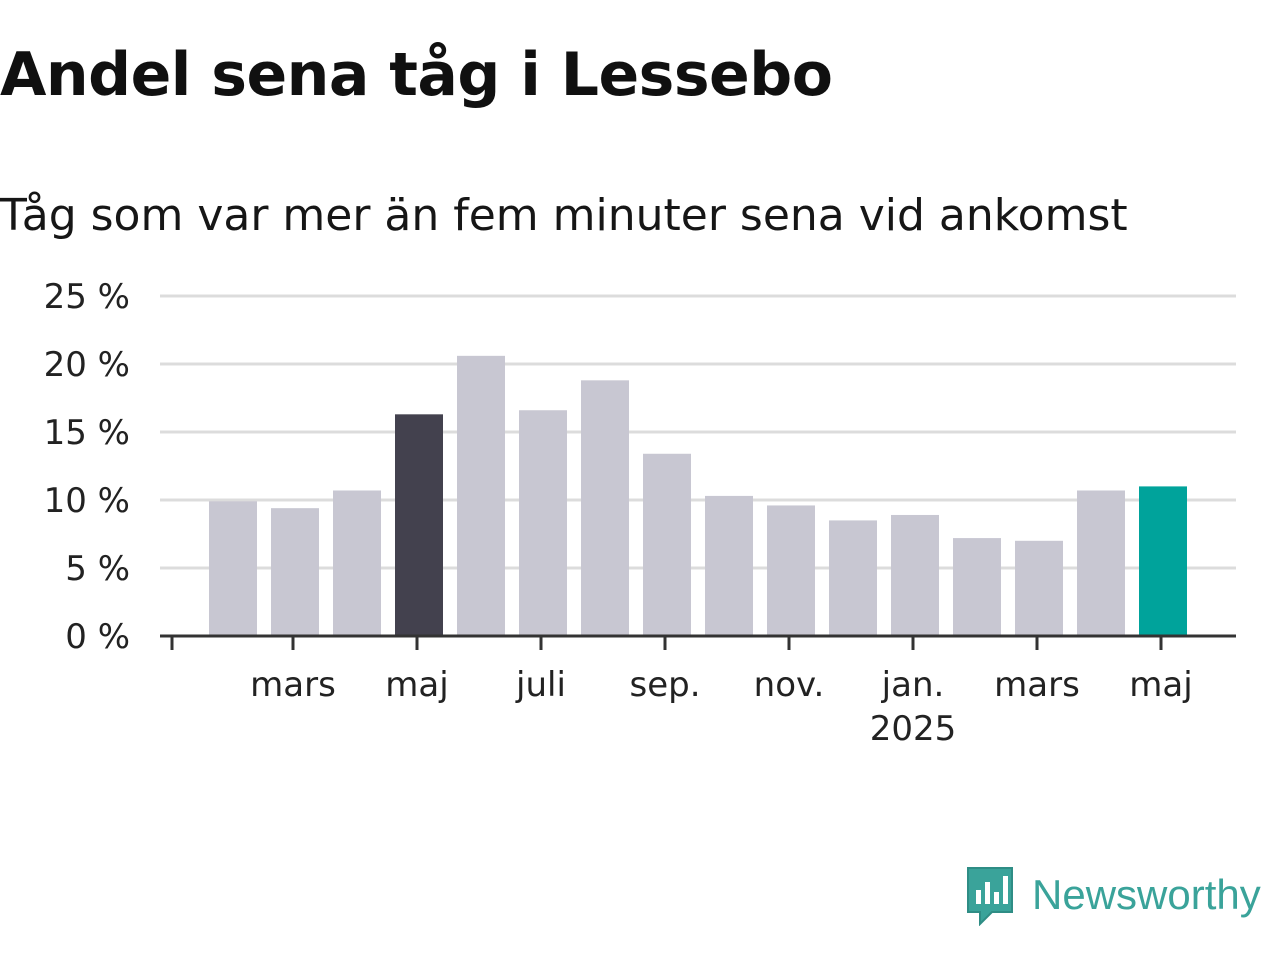 The image size is (1280, 960). Describe the element at coordinates (97, 569) in the screenshot. I see `y-tick-label: 5 %` at that location.